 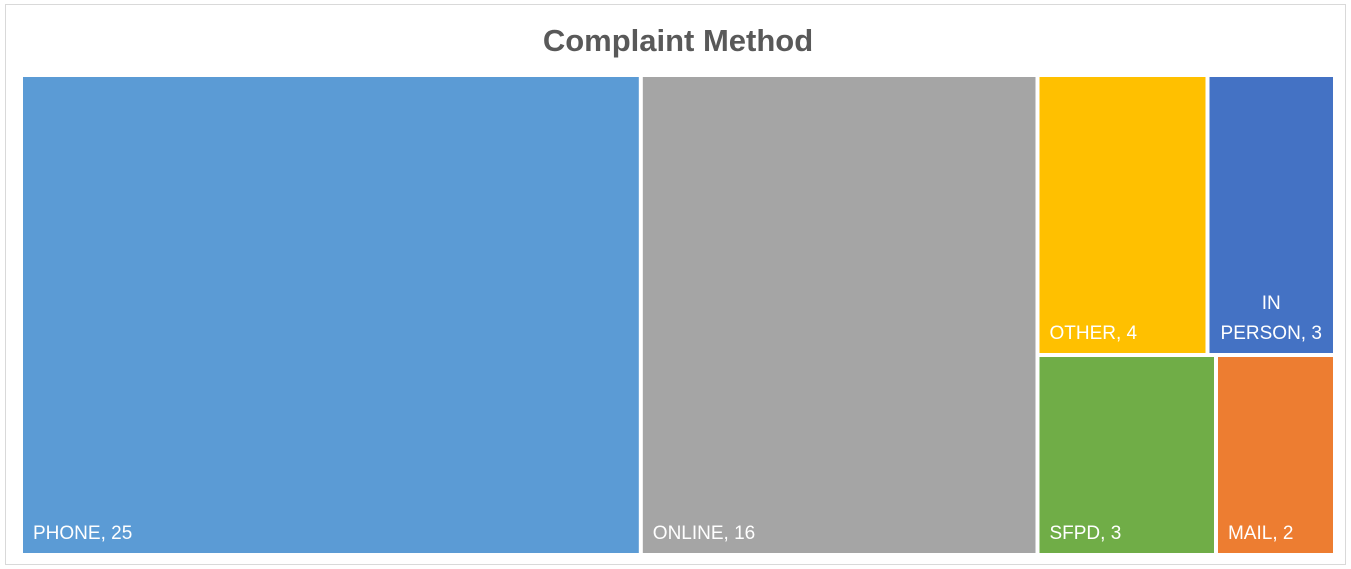 What do you see at coordinates (1085, 533) in the screenshot?
I see `tile-label: SFPD, 3` at bounding box center [1085, 533].